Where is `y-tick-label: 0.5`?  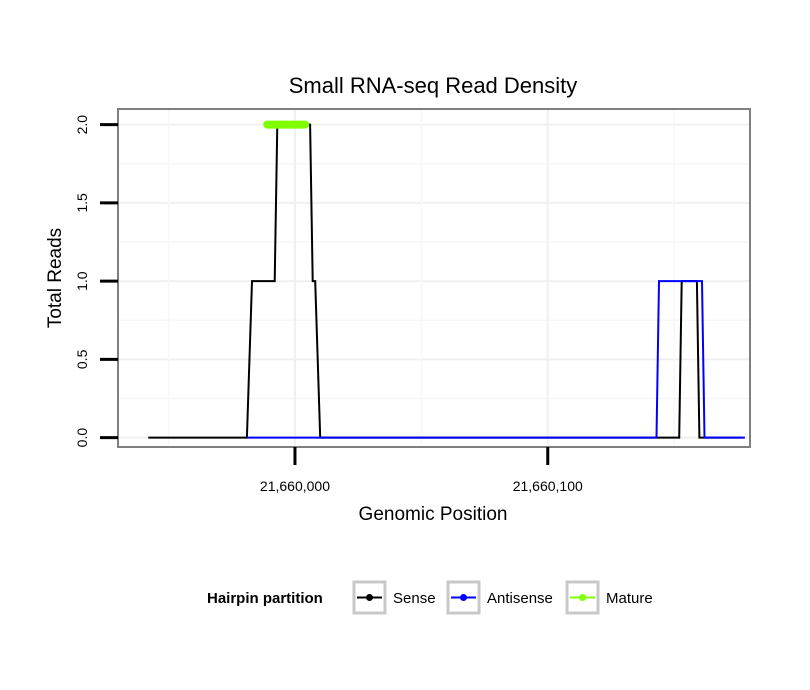
y-tick-label: 0.5 is located at coordinates (82, 359).